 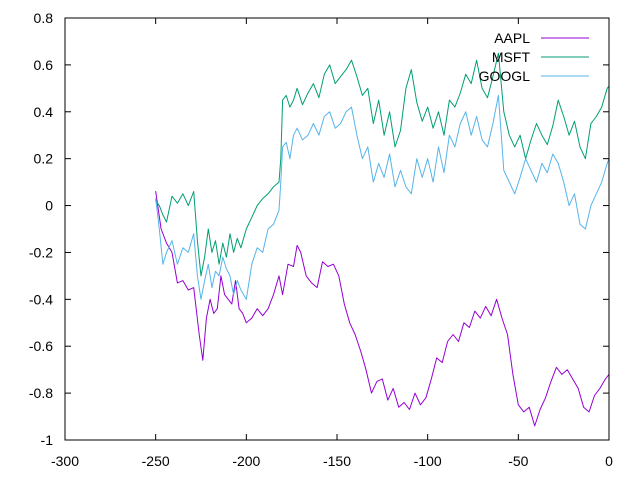 I want to click on x-tick-label: -50, so click(x=518, y=461).